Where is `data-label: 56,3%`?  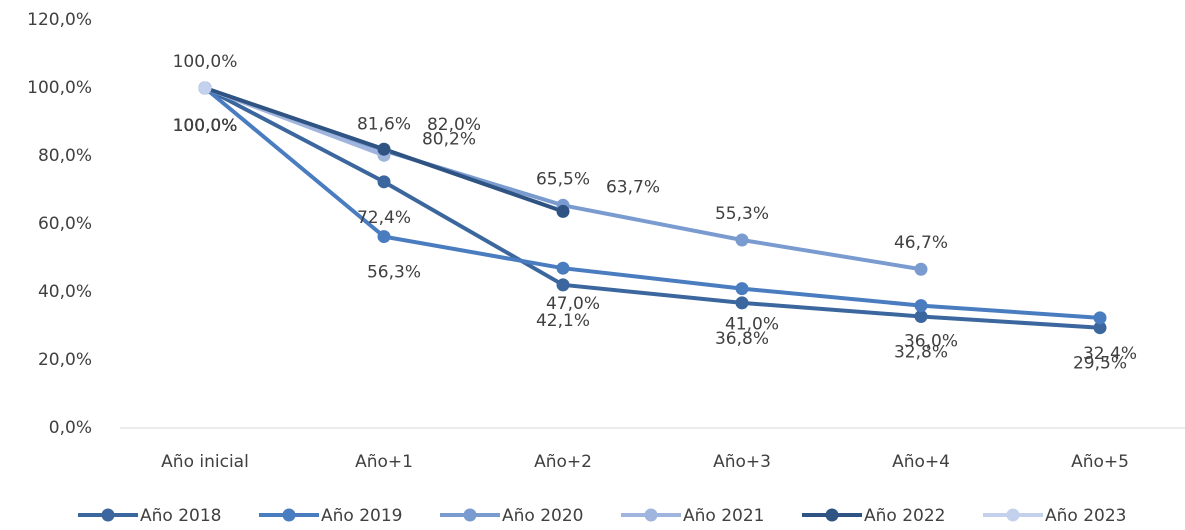 data-label: 56,3% is located at coordinates (394, 273).